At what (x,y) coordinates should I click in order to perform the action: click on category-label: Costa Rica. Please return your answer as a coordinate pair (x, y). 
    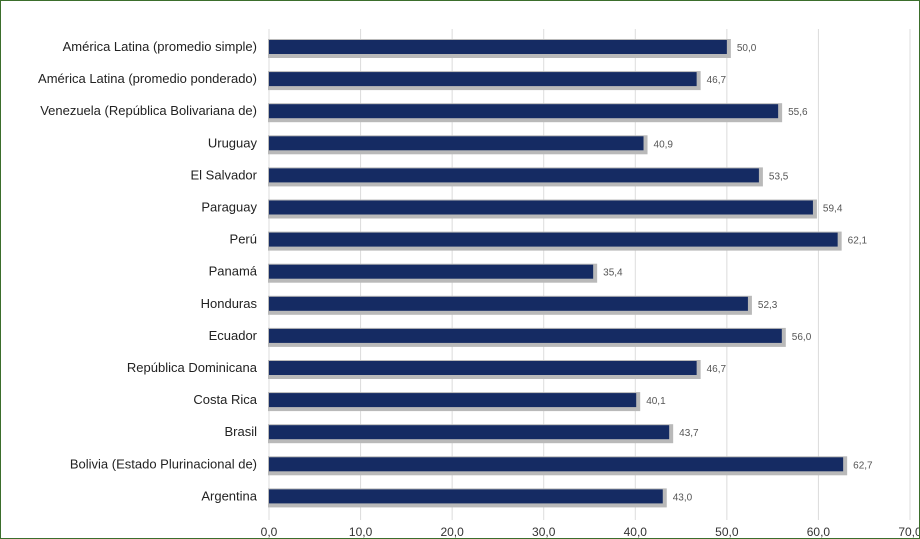
    Looking at the image, I should click on (225, 399).